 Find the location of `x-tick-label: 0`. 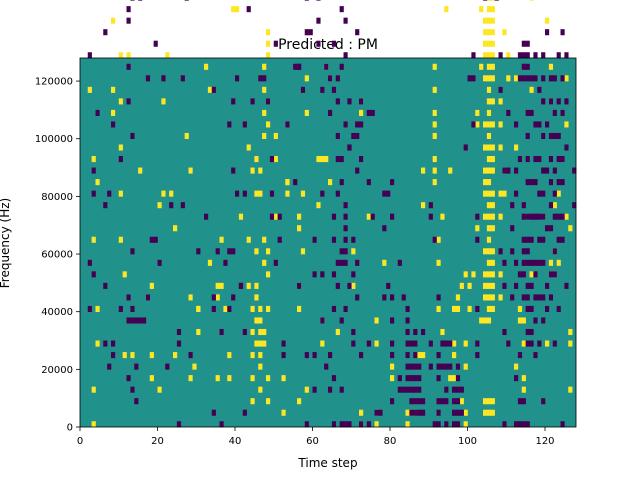

x-tick-label: 0 is located at coordinates (80, 441).